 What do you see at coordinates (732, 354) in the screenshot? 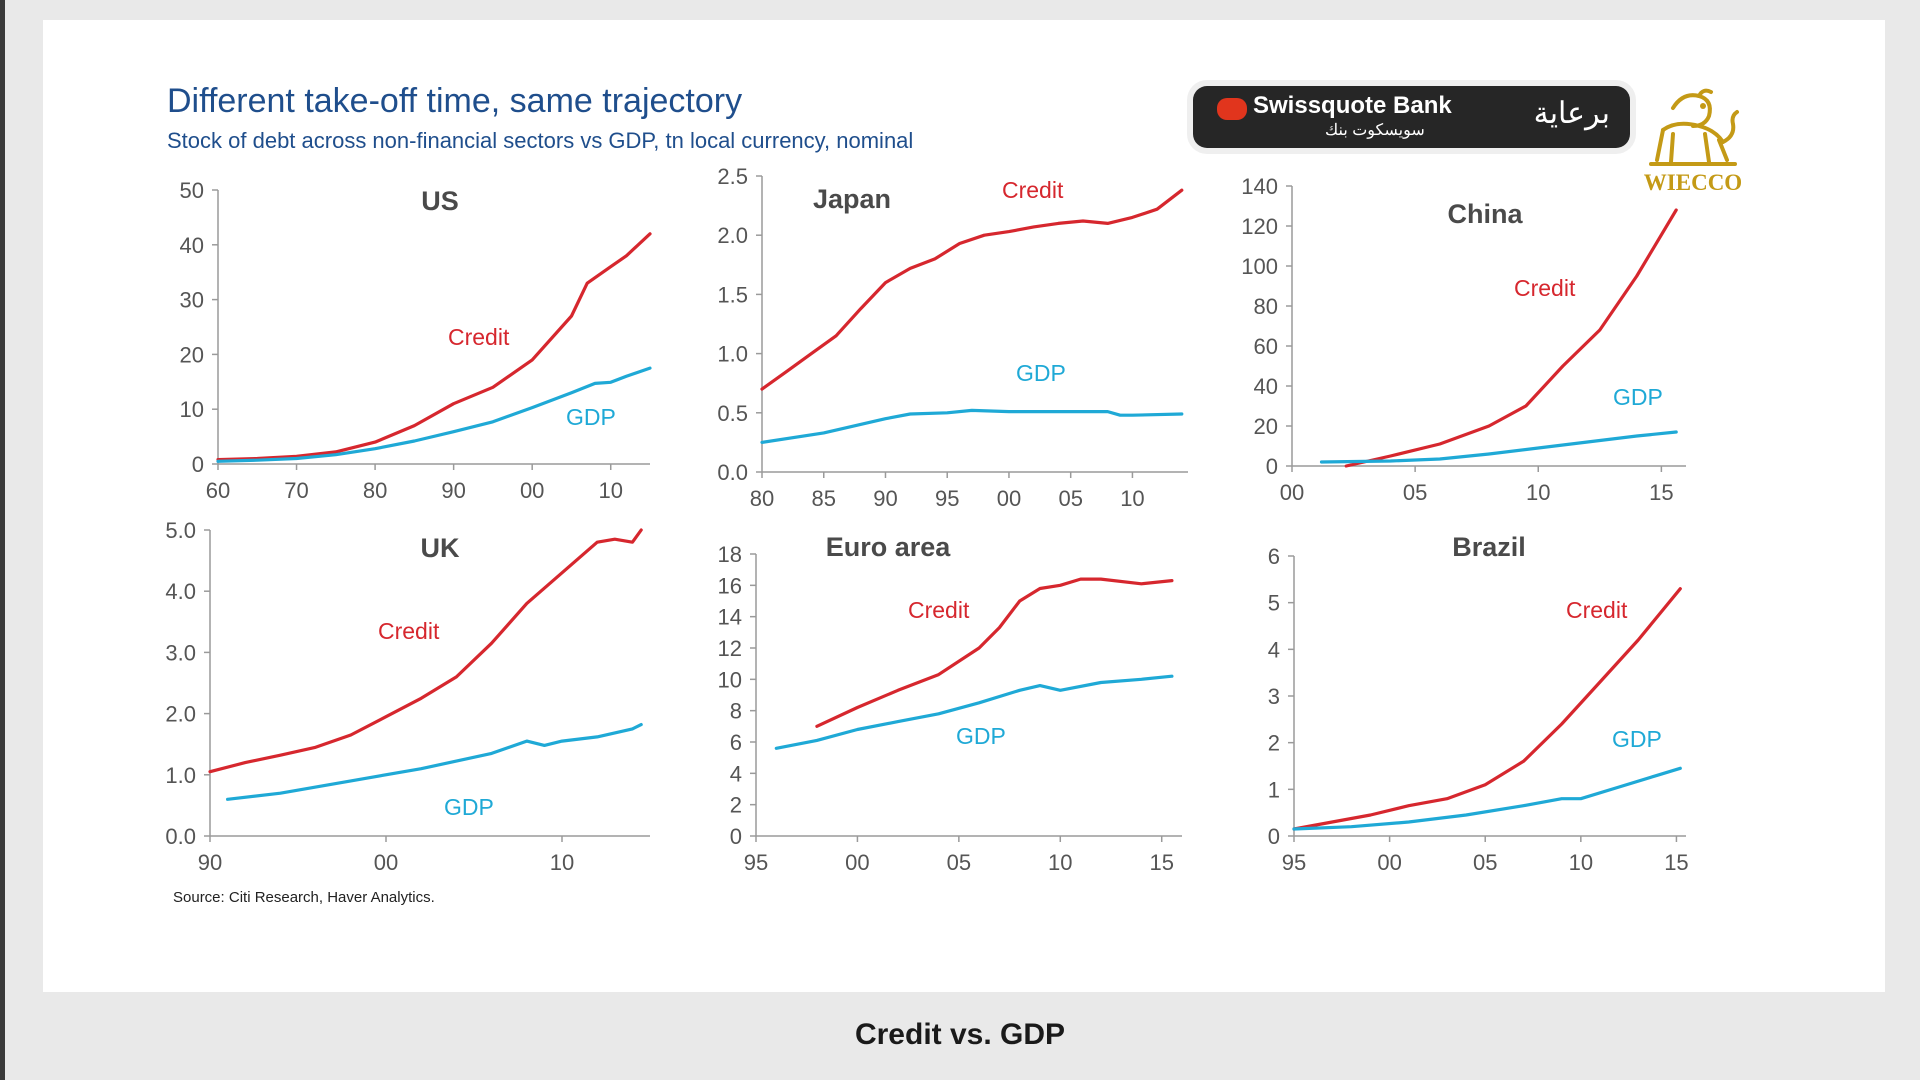
I see `japan-y-tick-label: 1.0` at bounding box center [732, 354].